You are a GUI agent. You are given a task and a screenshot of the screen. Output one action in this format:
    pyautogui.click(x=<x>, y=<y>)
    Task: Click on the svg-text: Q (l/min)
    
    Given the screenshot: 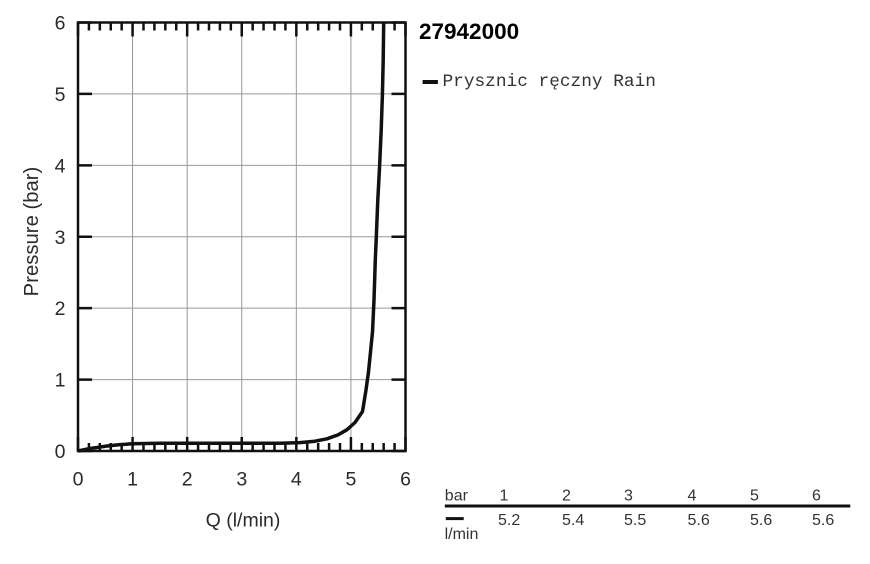 What is the action you would take?
    pyautogui.click(x=243, y=521)
    